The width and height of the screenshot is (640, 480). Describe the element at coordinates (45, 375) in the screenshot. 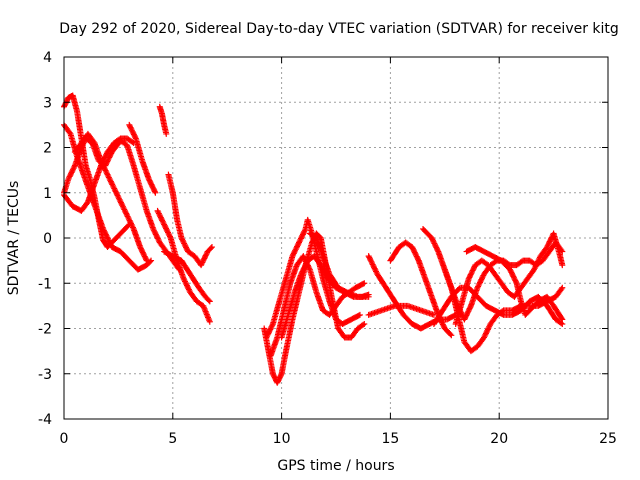

I see `y-tick-label: -3` at that location.